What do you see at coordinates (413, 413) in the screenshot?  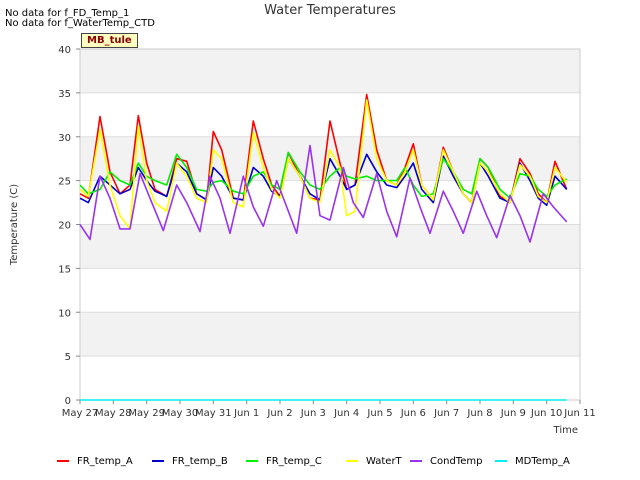 I see `x-tick-label: Jun 6` at bounding box center [413, 413].